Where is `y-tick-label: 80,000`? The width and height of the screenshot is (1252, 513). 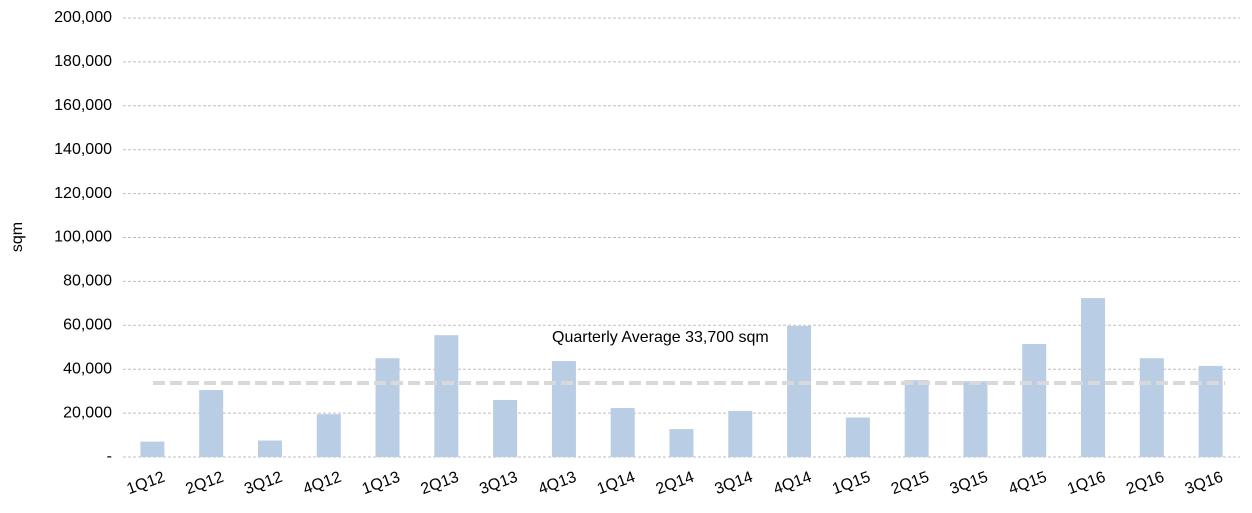
y-tick-label: 80,000 is located at coordinates (87, 281).